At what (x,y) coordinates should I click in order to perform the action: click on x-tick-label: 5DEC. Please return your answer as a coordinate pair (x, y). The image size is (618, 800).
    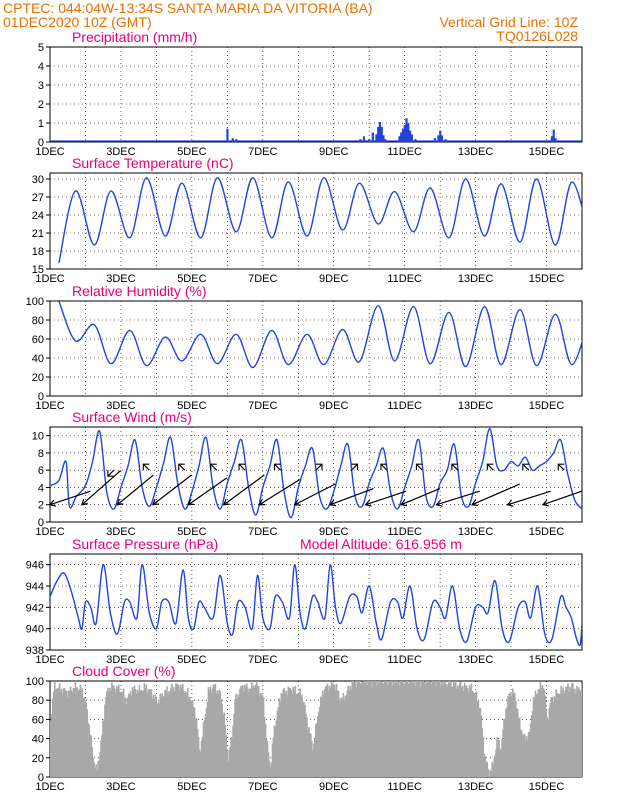
    Looking at the image, I should click on (191, 787).